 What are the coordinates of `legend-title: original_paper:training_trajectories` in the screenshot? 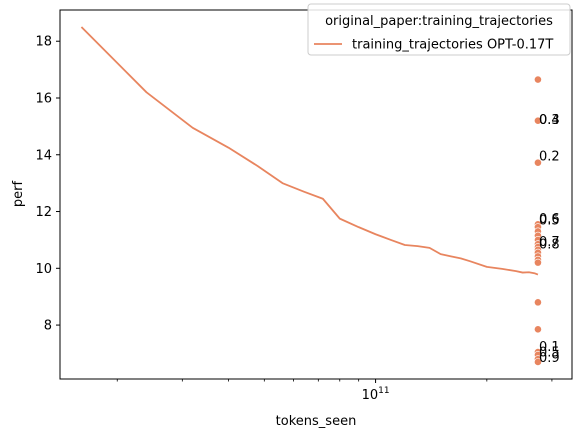 It's located at (439, 21).